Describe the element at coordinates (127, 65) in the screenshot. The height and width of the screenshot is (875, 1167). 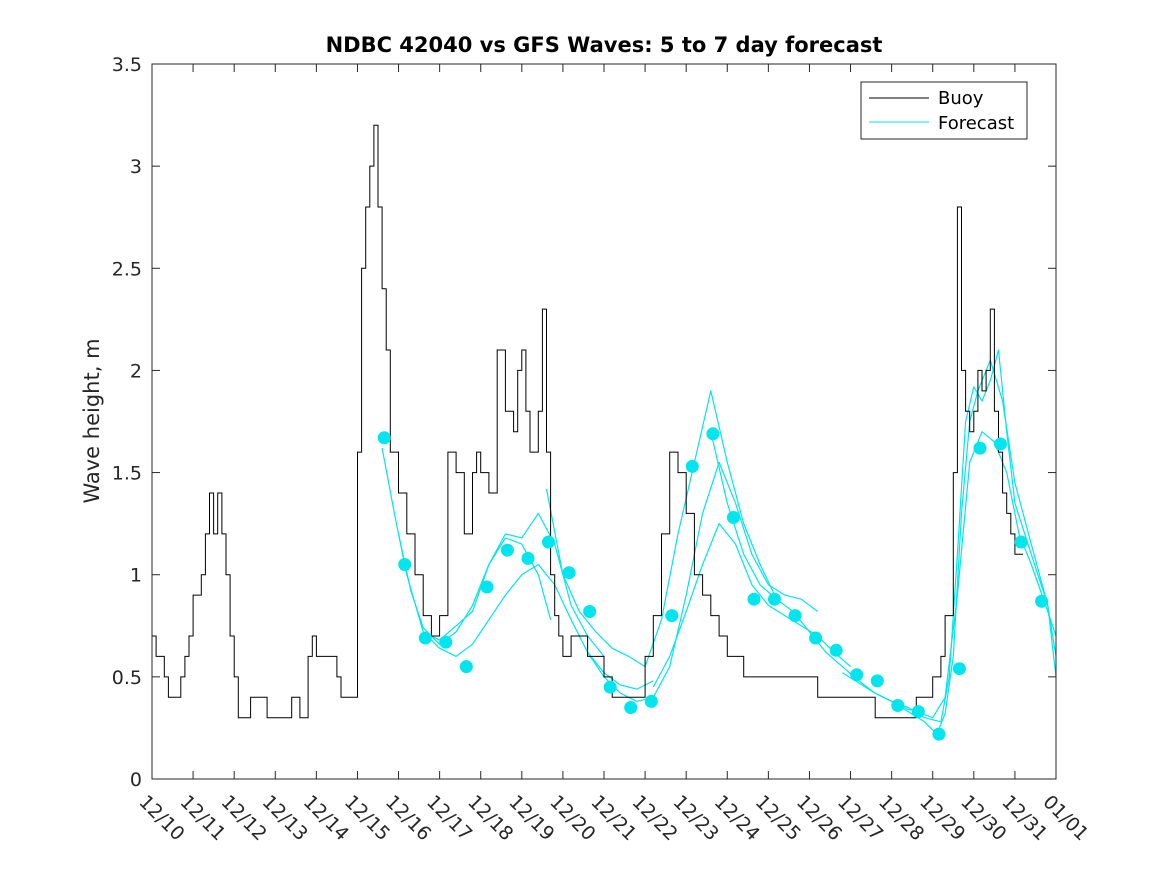
I see `y-tick-label: 3.5` at that location.